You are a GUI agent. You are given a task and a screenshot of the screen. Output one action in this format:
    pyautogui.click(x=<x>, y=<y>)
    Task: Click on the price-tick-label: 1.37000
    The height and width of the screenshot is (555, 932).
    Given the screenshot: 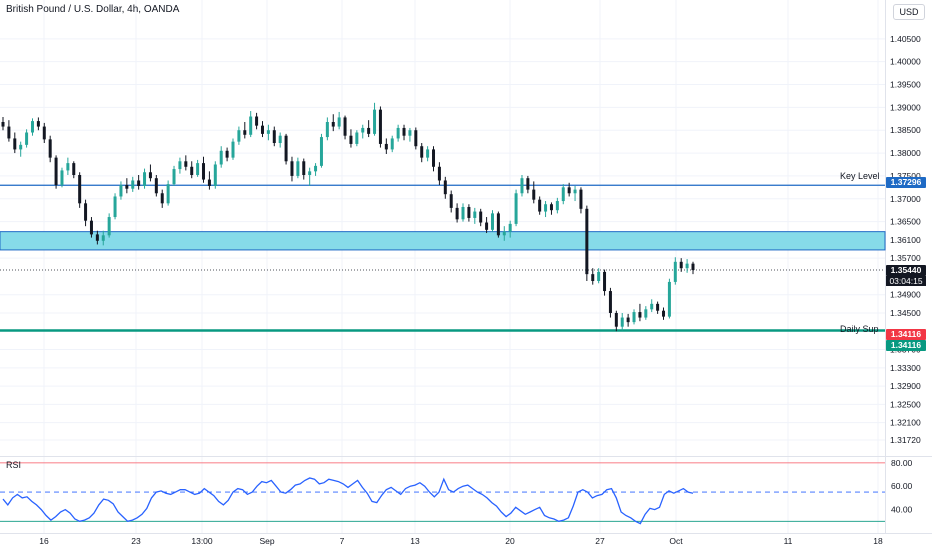 What is the action you would take?
    pyautogui.click(x=905, y=199)
    